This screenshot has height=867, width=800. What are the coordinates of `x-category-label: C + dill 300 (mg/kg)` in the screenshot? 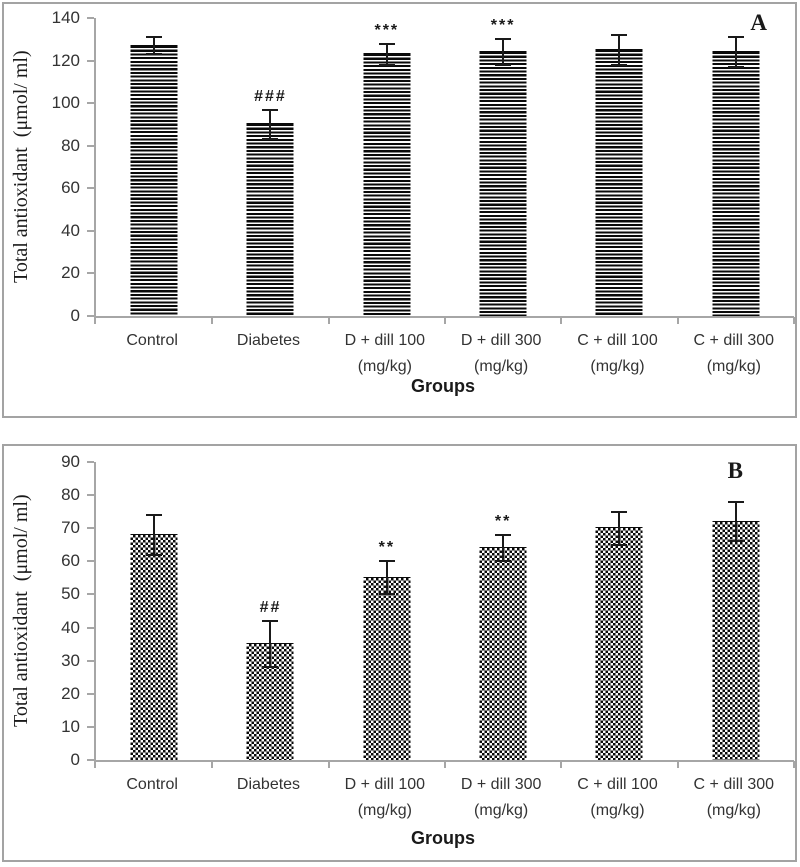 It's located at (734, 354).